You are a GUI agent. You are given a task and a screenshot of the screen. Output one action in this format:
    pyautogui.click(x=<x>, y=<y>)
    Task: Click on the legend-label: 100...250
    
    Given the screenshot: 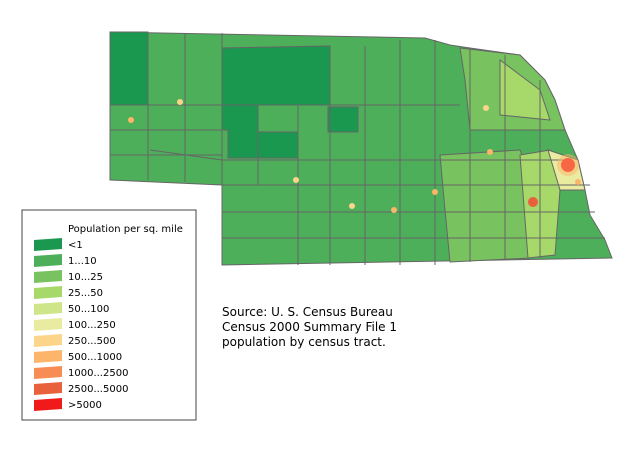 What is the action you would take?
    pyautogui.click(x=92, y=325)
    